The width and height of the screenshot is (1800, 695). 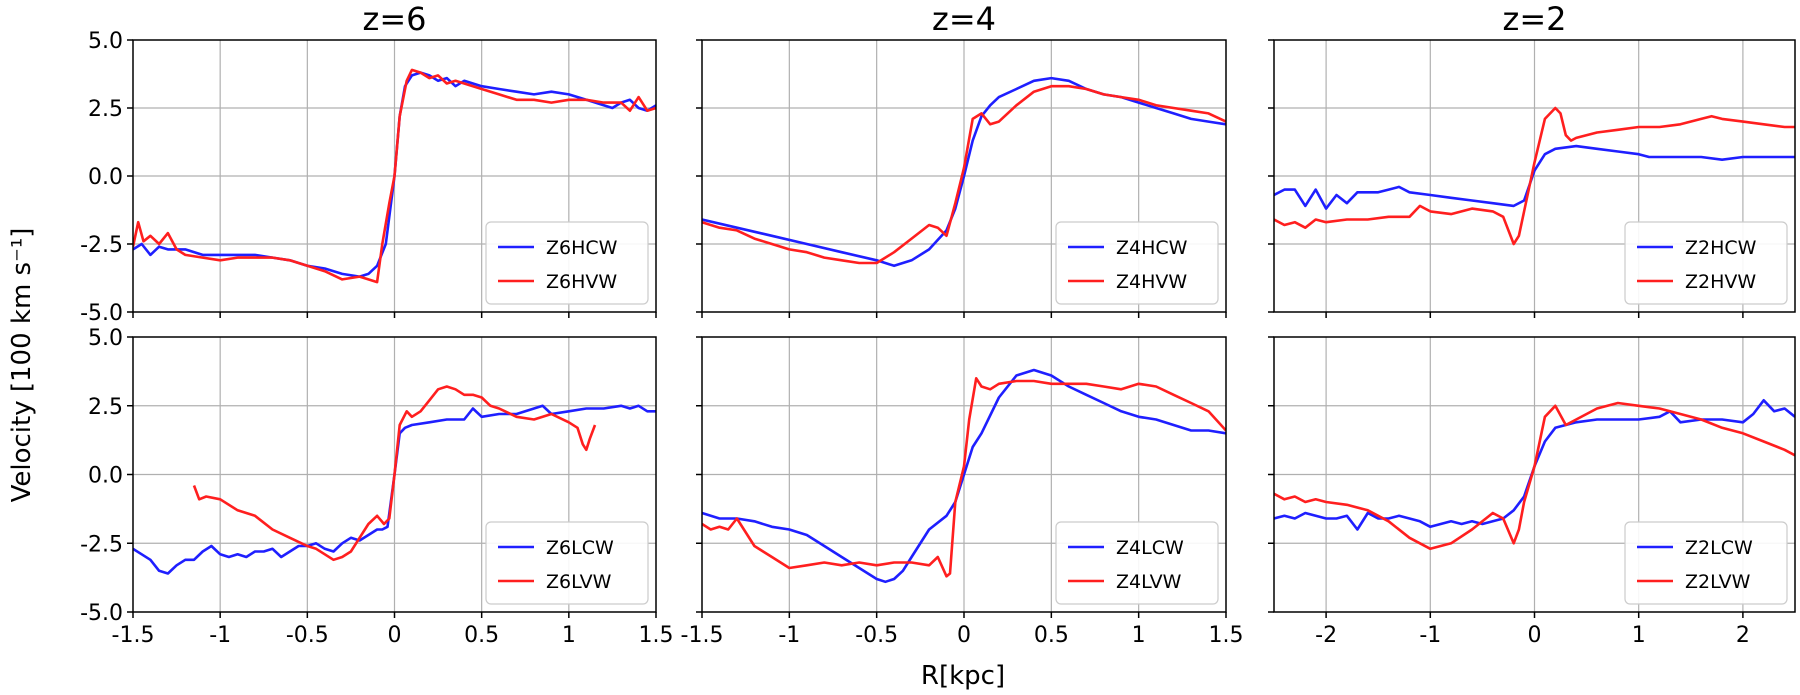 I want to click on x-tick-label: -2, so click(x=1326, y=635).